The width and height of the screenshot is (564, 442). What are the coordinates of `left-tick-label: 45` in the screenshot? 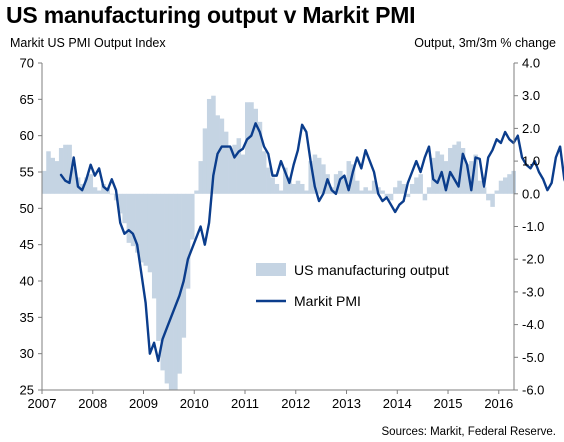 It's located at (27, 244).